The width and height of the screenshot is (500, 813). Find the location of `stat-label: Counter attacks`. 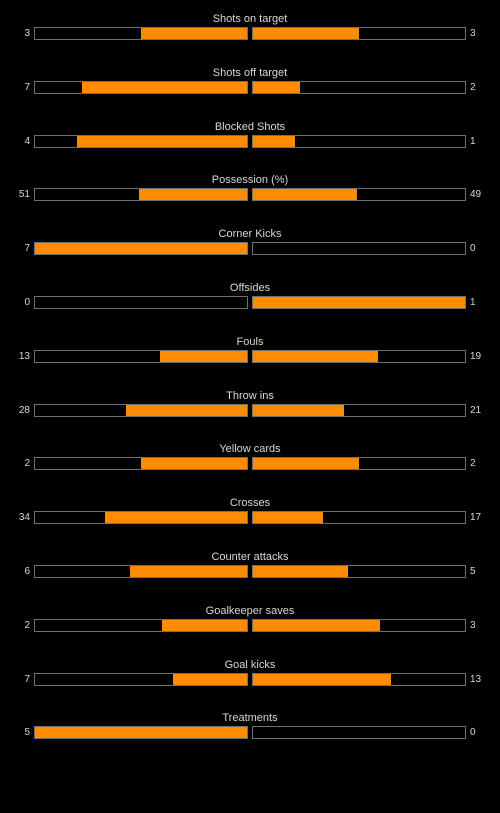

stat-label: Counter attacks is located at coordinates (250, 557).